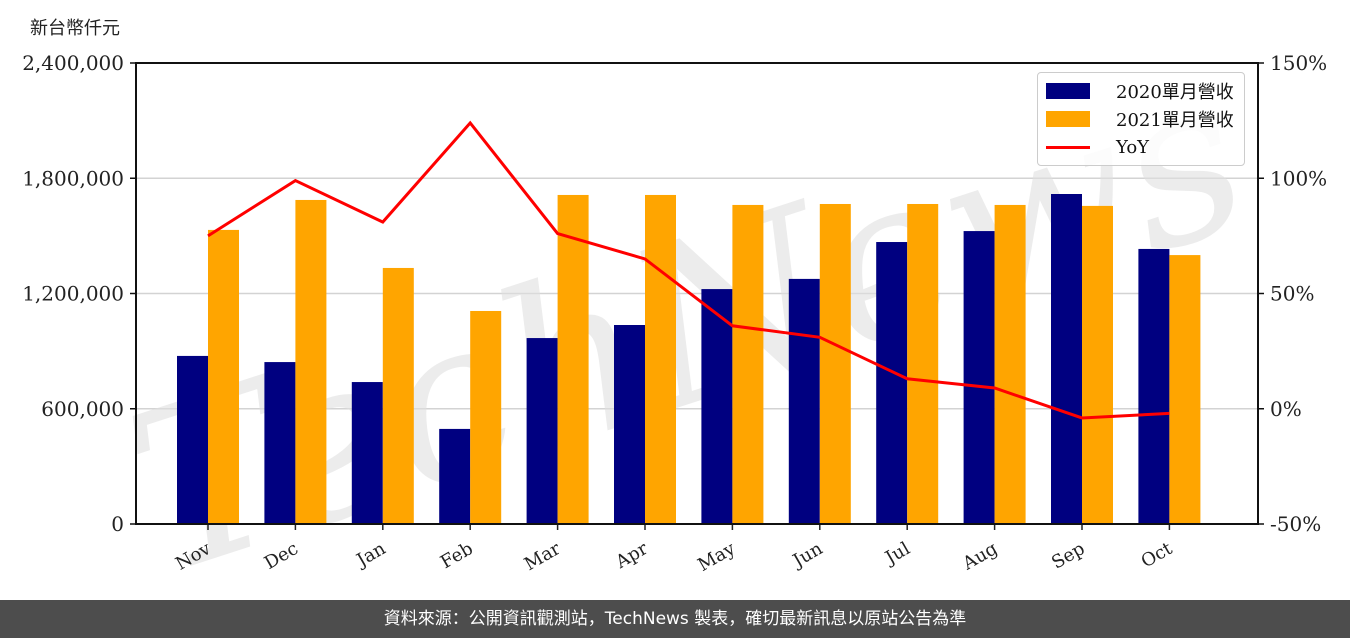 The height and width of the screenshot is (638, 1350). Describe the element at coordinates (73, 178) in the screenshot. I see `y-tick-label: 1,800,000` at that location.